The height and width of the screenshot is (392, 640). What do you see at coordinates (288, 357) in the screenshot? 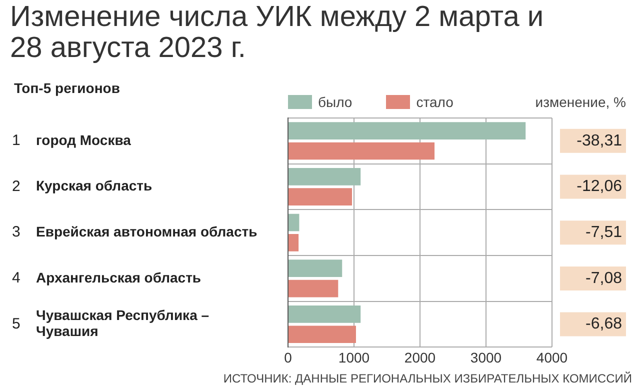
I see `x-tick-label: 0` at bounding box center [288, 357].